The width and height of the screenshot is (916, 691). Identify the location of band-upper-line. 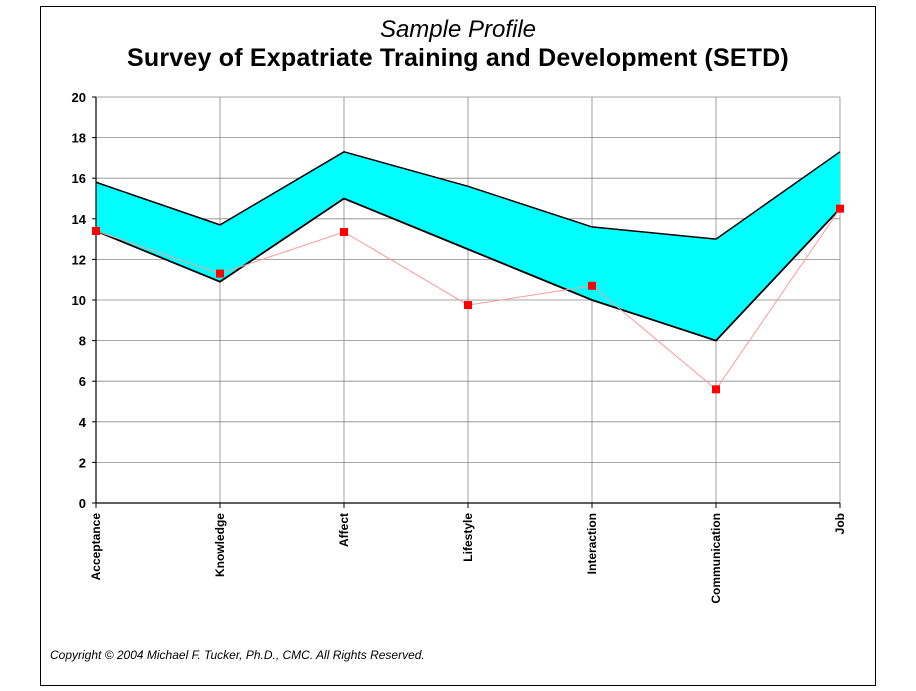
(468, 195).